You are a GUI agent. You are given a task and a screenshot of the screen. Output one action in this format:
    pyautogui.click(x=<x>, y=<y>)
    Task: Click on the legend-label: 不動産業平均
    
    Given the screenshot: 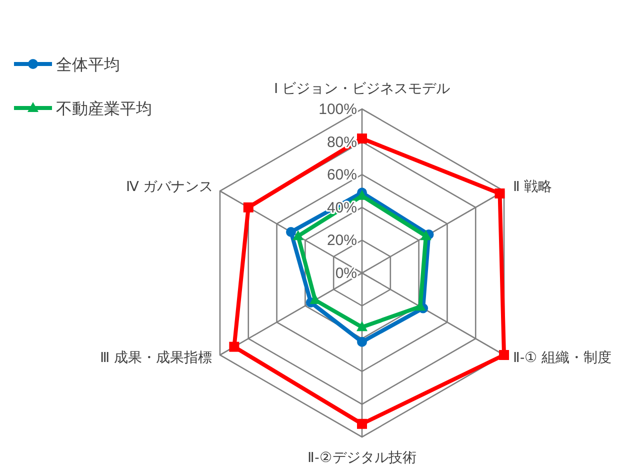 What is the action you would take?
    pyautogui.click(x=104, y=109)
    